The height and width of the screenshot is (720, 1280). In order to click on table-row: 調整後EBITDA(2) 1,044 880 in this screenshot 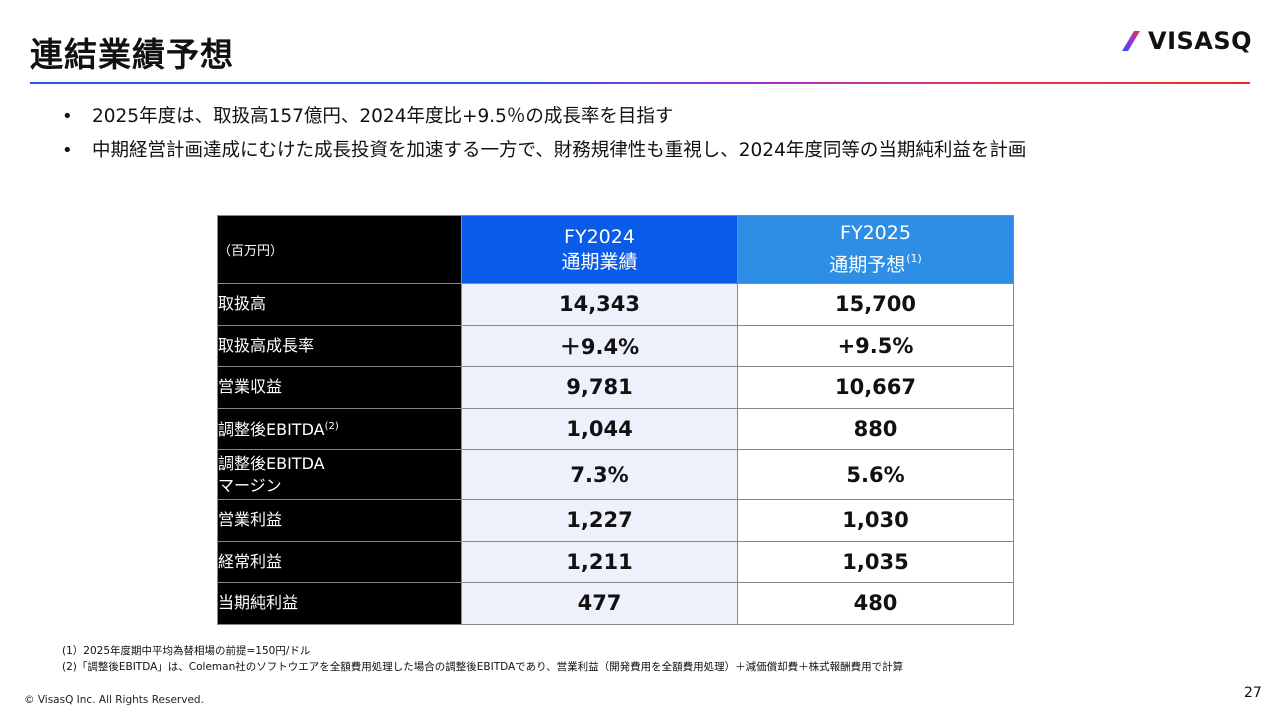, I will do `click(615, 428)`.